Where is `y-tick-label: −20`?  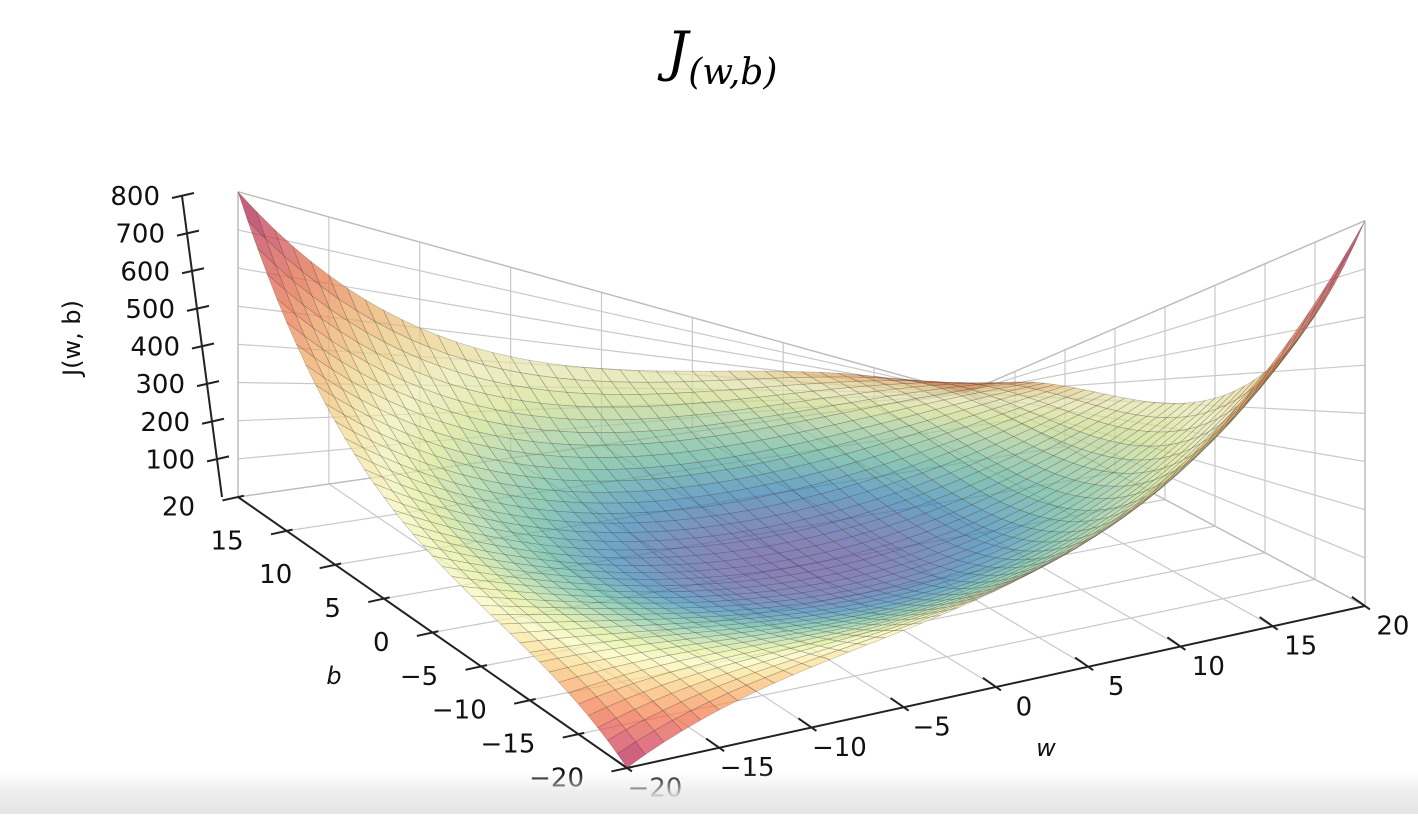
y-tick-label: −20 is located at coordinates (556, 778).